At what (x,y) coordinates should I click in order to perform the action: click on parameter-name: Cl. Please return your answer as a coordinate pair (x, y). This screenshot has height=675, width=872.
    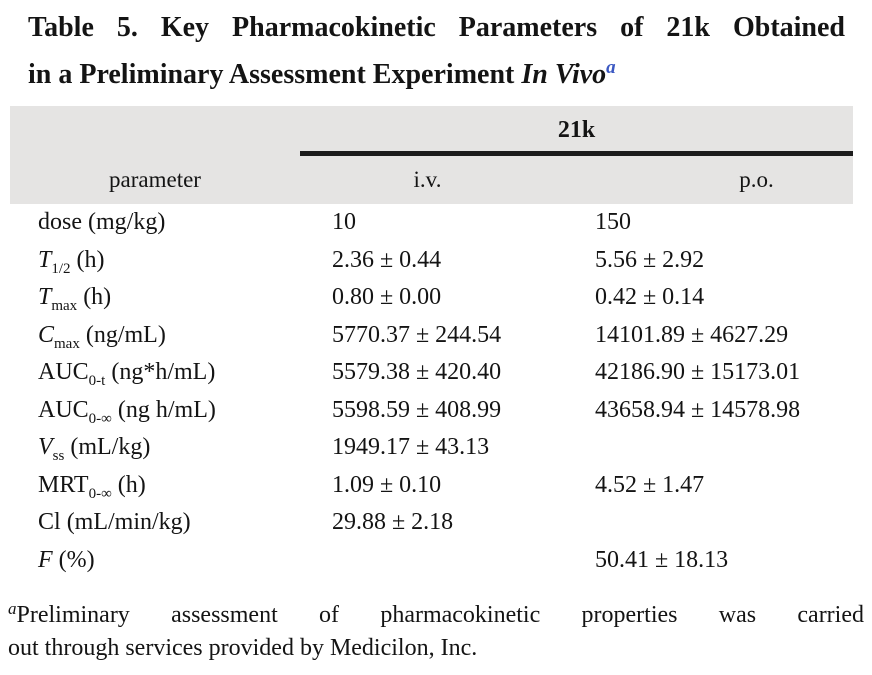
    Looking at the image, I should click on (49, 522).